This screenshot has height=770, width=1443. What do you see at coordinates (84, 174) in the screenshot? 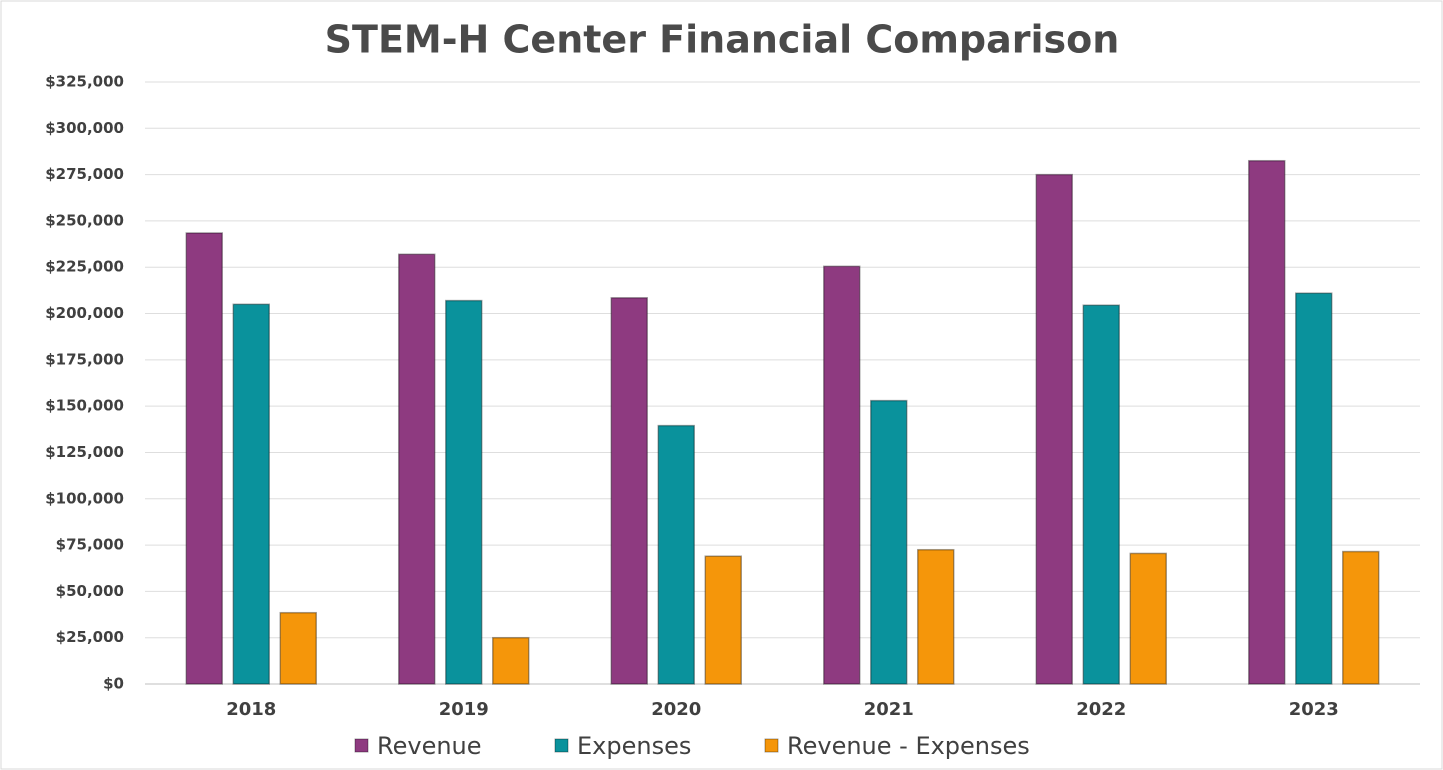
I see `y-tick-label: $275,000` at bounding box center [84, 174].